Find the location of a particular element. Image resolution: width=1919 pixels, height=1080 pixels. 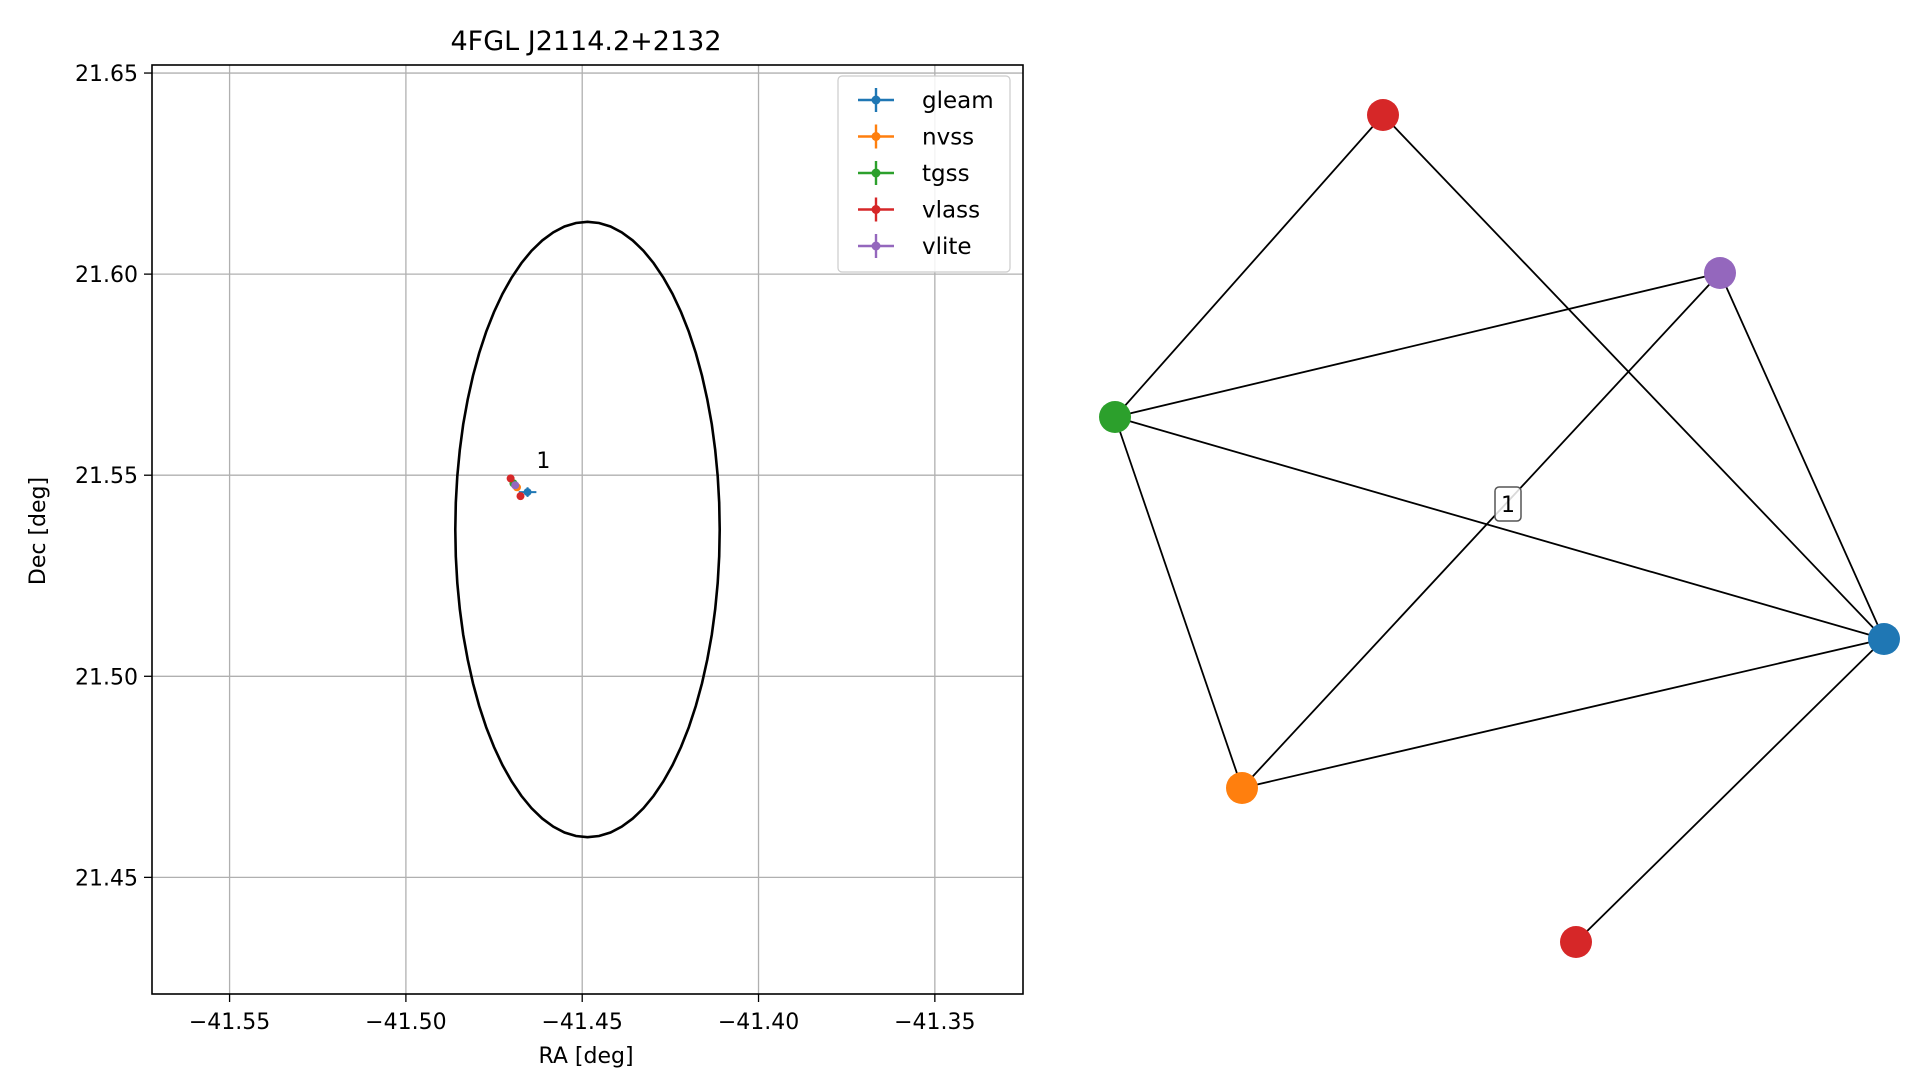

legend-box is located at coordinates (924, 174).